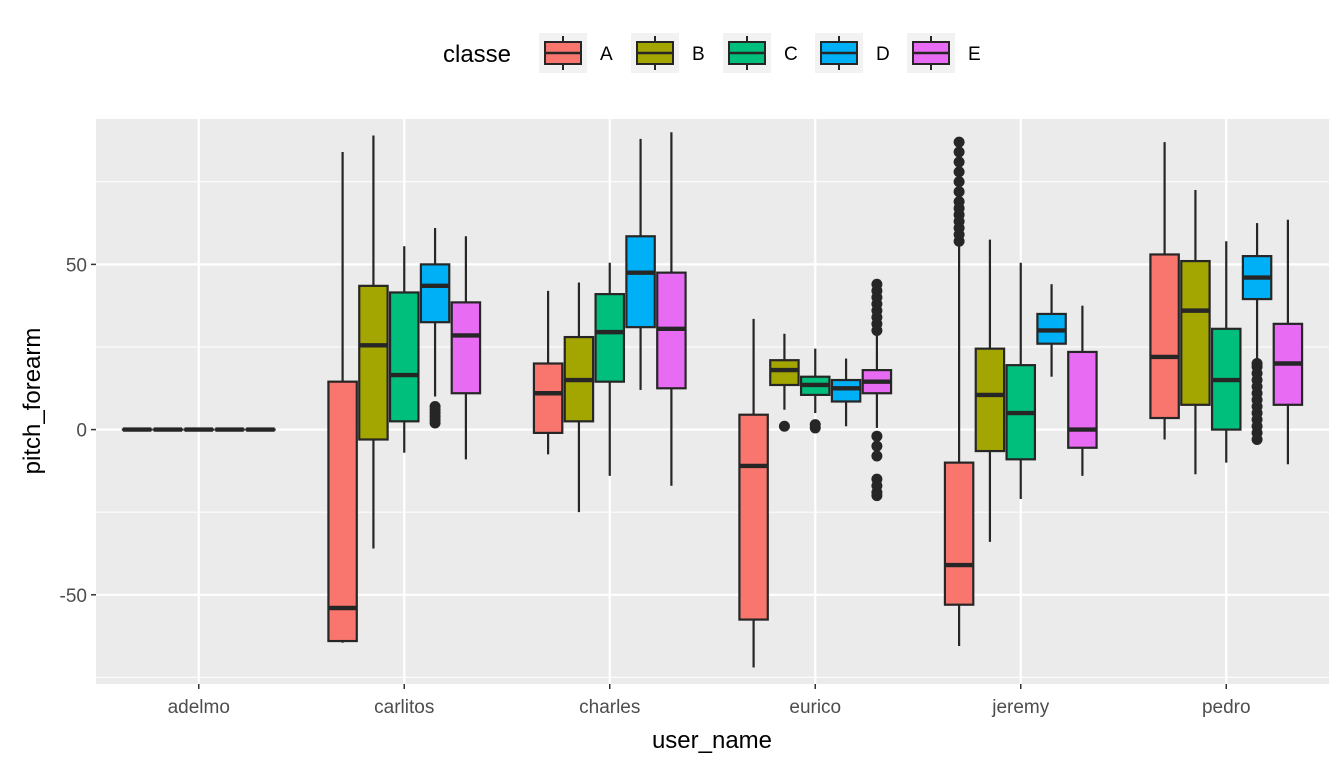 This screenshot has width=1344, height=768. Describe the element at coordinates (668, 53) in the screenshot. I see `legend-item-B: B` at that location.